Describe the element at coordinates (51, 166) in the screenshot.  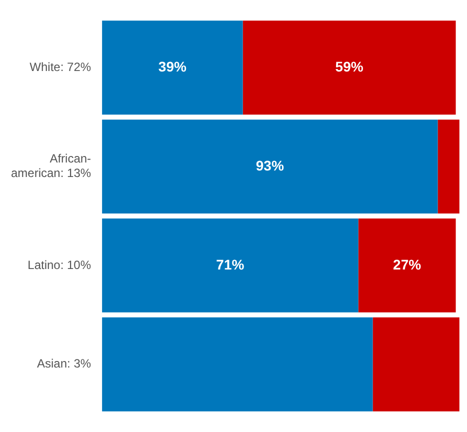
I see `y-tick-label: African-american: 13%` at that location.